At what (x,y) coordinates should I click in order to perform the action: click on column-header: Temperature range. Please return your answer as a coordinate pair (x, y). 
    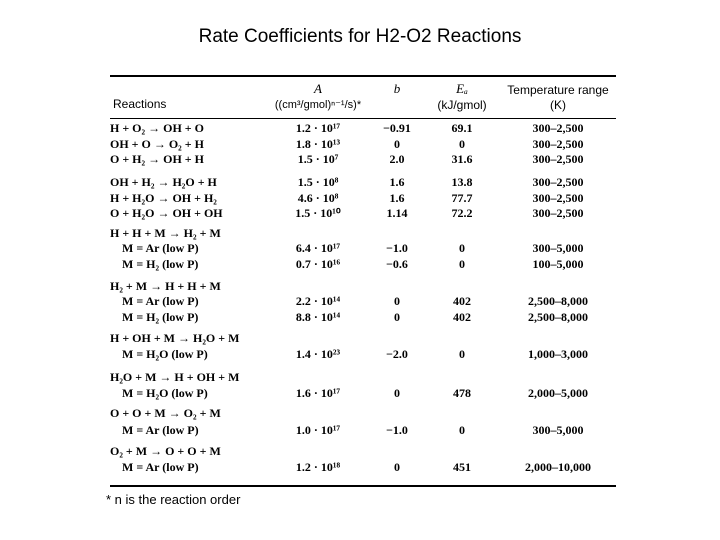
    Looking at the image, I should click on (558, 90).